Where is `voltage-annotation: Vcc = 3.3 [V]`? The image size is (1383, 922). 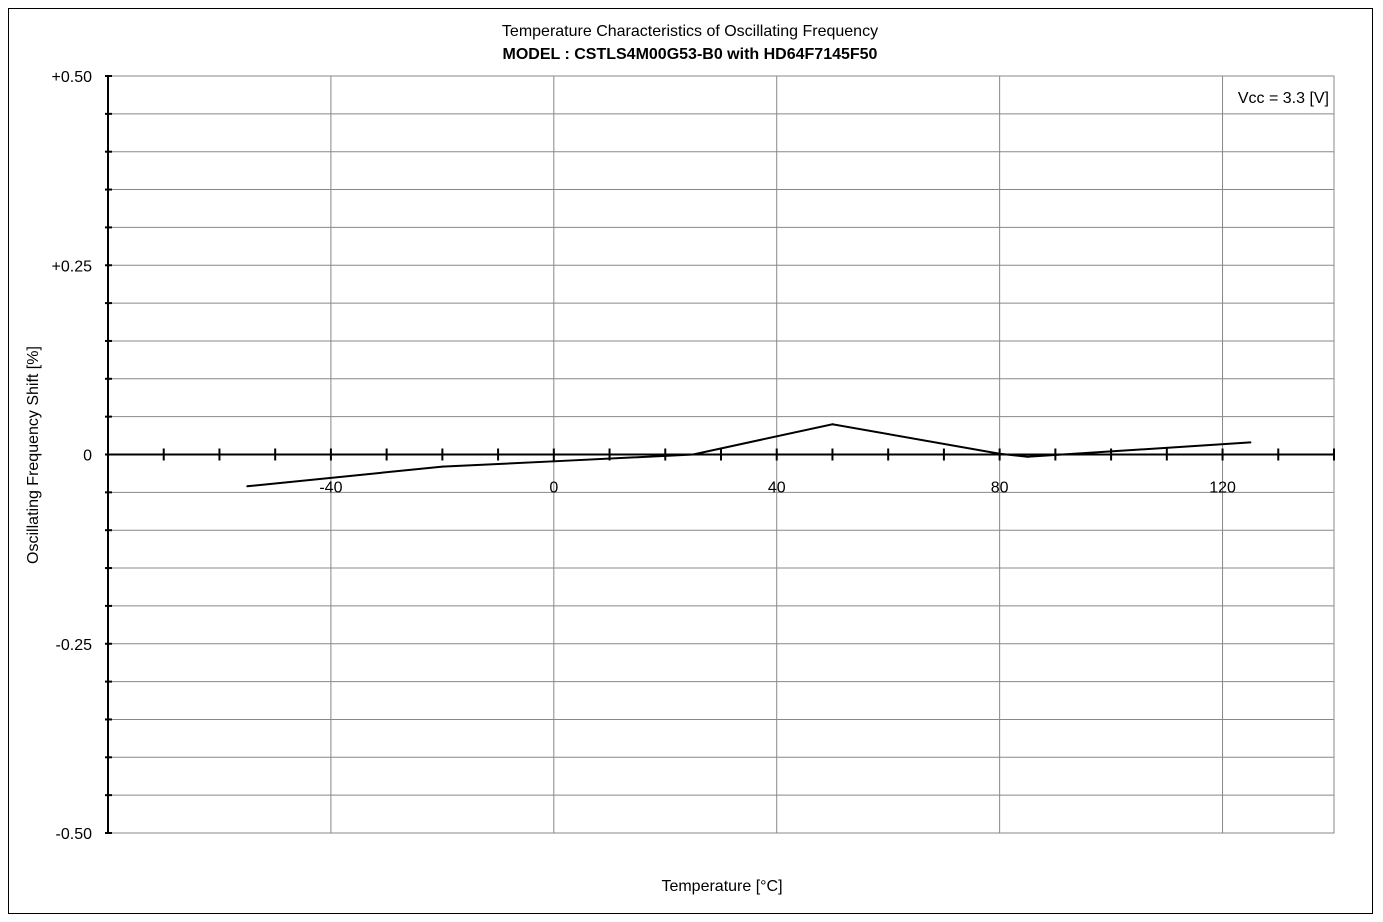
voltage-annotation: Vcc = 3.3 [V] is located at coordinates (1283, 98).